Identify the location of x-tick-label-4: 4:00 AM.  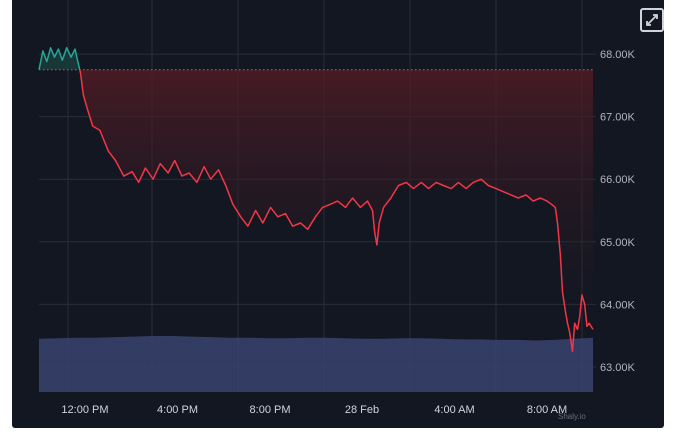
(454, 410).